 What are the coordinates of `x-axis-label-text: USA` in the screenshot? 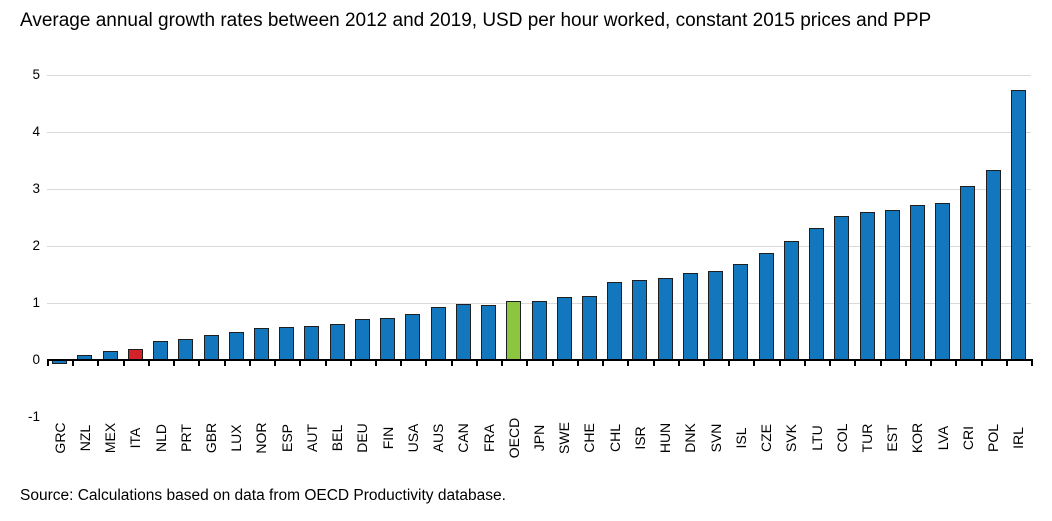 It's located at (412, 438).